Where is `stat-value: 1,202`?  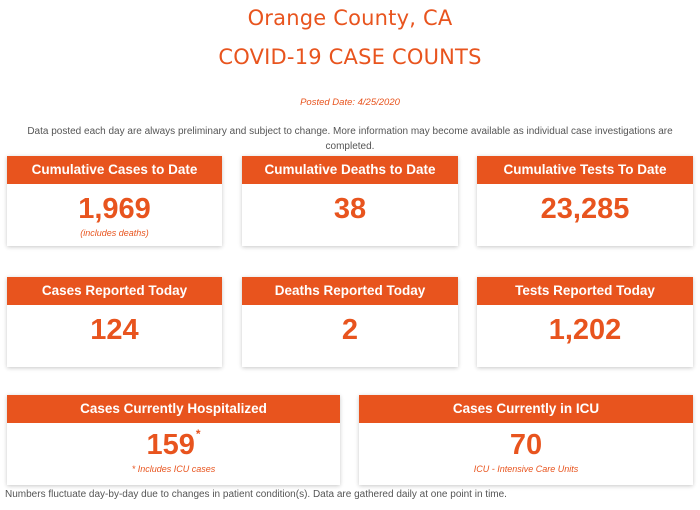
stat-value: 1,202 is located at coordinates (585, 330).